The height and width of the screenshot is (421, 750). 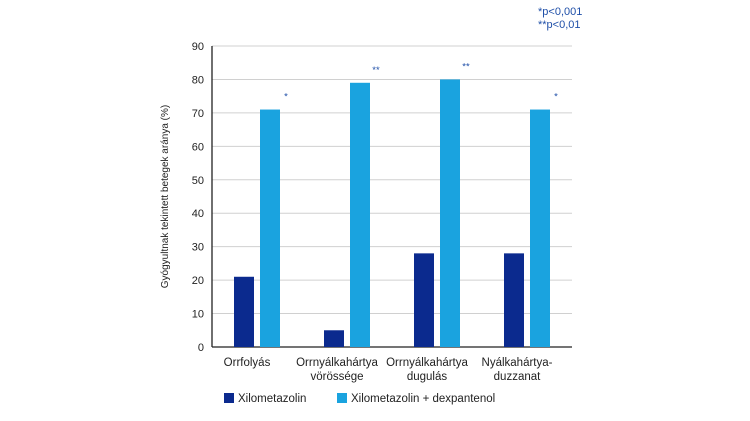 I want to click on y-axis-title: Gyógyultnak tekintett betegek aránya (%), so click(x=165, y=196).